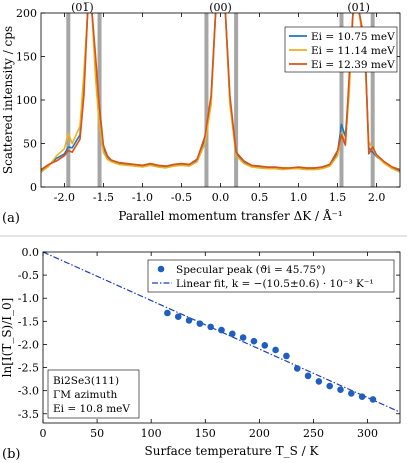  Describe the element at coordinates (30, 144) in the screenshot. I see `y-tick-label: 50` at that location.